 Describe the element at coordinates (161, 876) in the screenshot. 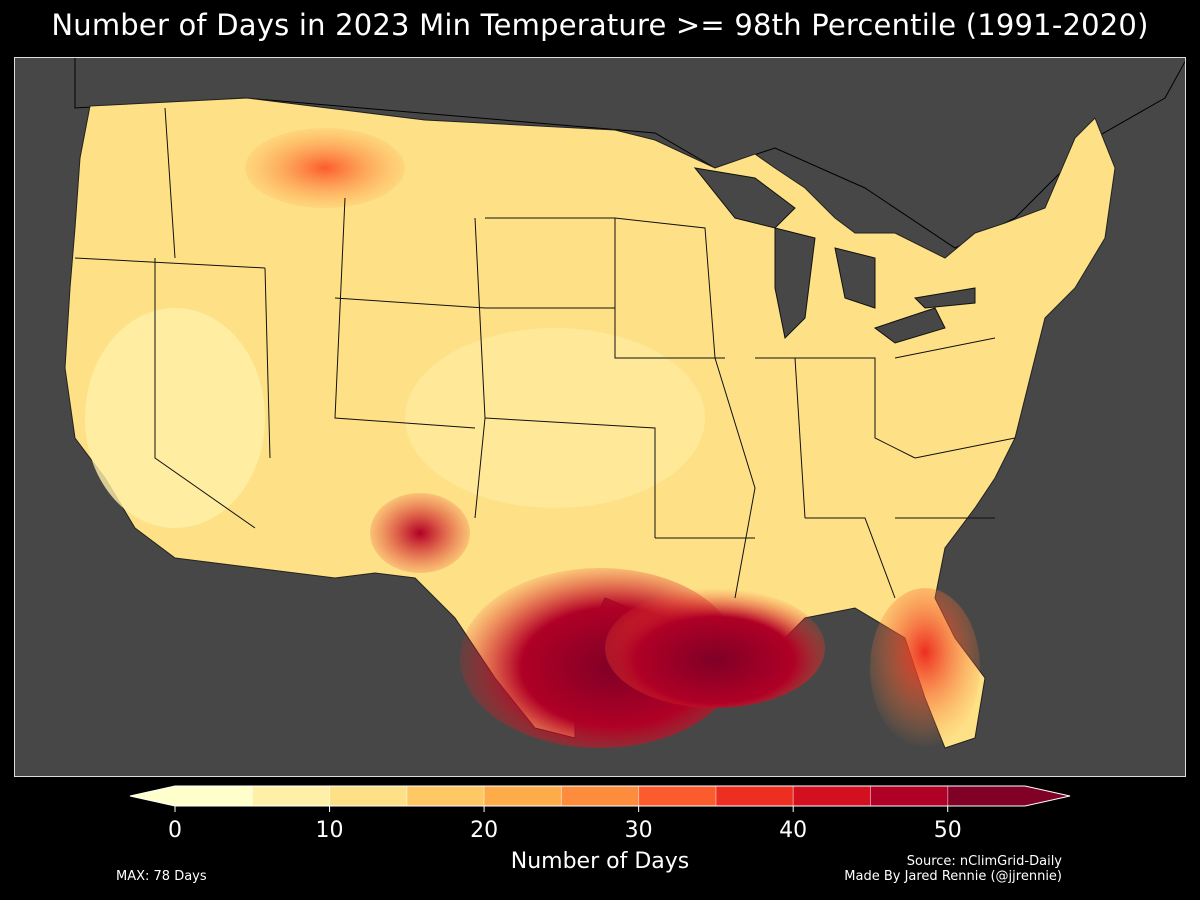

I see `max-note: MAX: 78 Days` at that location.